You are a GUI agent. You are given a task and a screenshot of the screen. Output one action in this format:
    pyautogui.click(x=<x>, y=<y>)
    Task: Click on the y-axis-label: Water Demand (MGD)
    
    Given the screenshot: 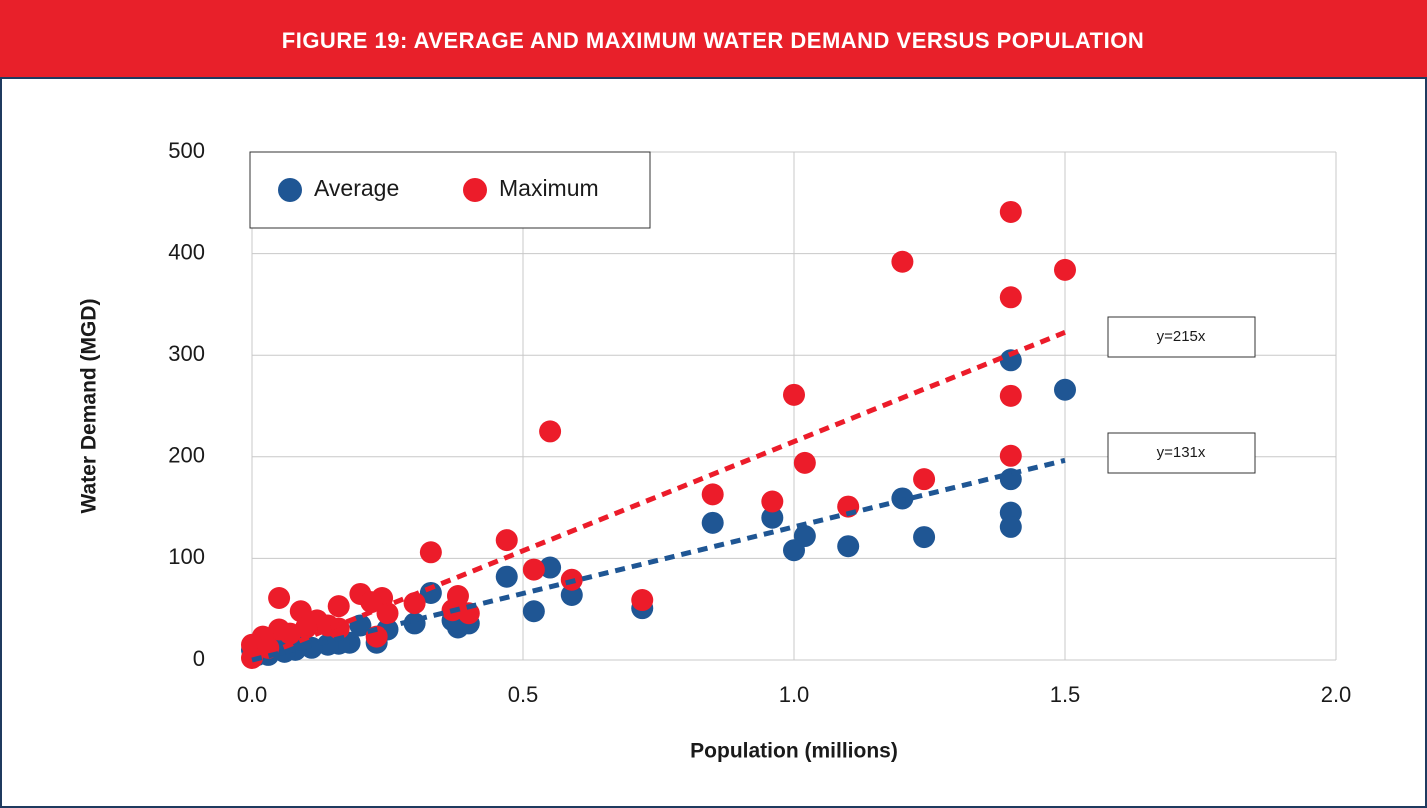 What is the action you would take?
    pyautogui.click(x=89, y=405)
    